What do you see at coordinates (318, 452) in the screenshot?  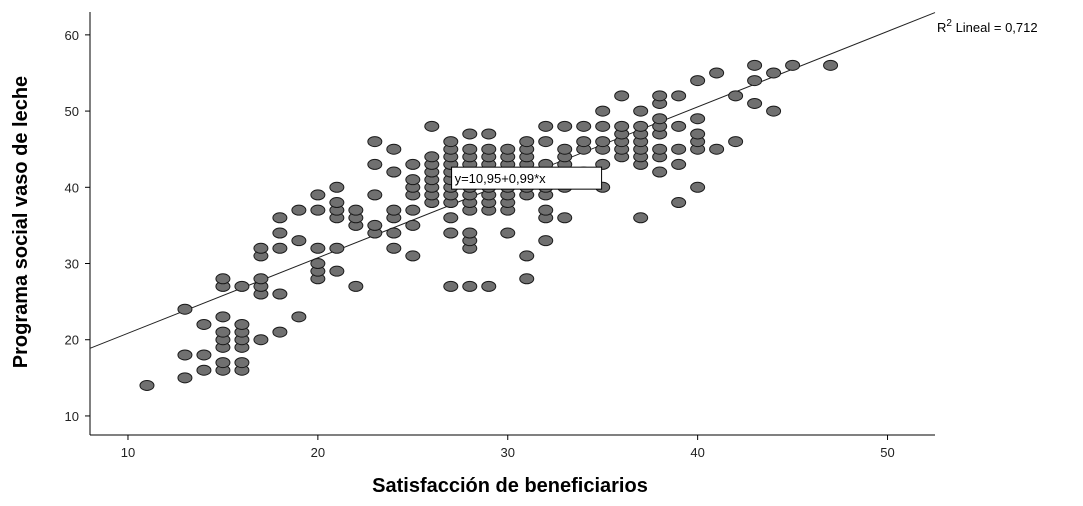 I see `x-tick-label: 20` at bounding box center [318, 452].